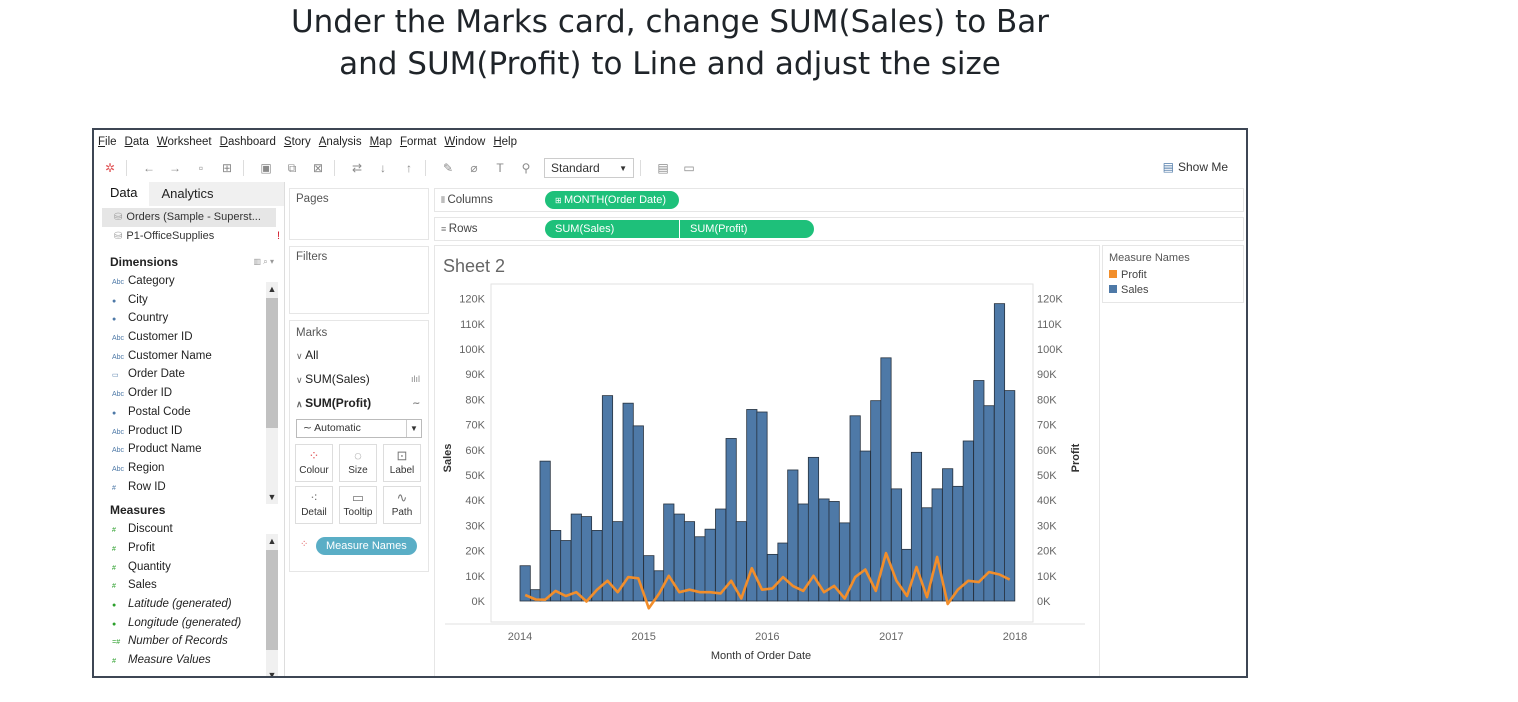  I want to click on dimension-field: ● Country, so click(189, 318).